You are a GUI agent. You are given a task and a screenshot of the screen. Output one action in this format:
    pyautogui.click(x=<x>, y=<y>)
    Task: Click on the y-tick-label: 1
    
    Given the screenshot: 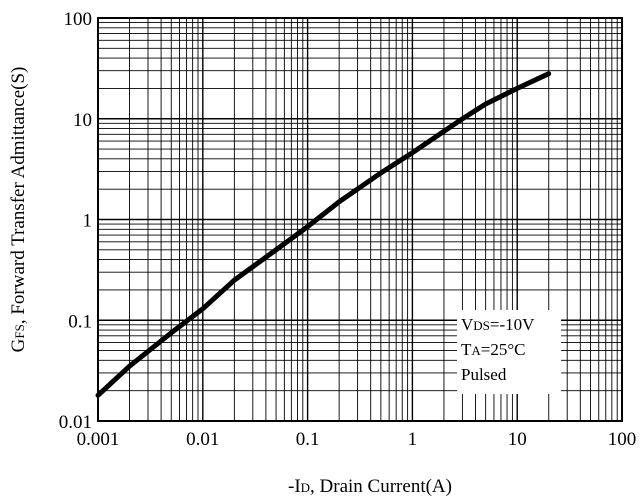 What is the action you would take?
    pyautogui.click(x=88, y=221)
    